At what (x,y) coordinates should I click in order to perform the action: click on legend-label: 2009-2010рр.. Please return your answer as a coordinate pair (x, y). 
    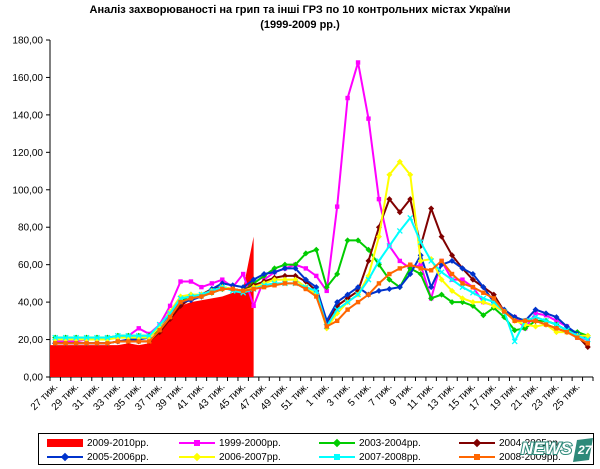
    Looking at the image, I should click on (118, 443).